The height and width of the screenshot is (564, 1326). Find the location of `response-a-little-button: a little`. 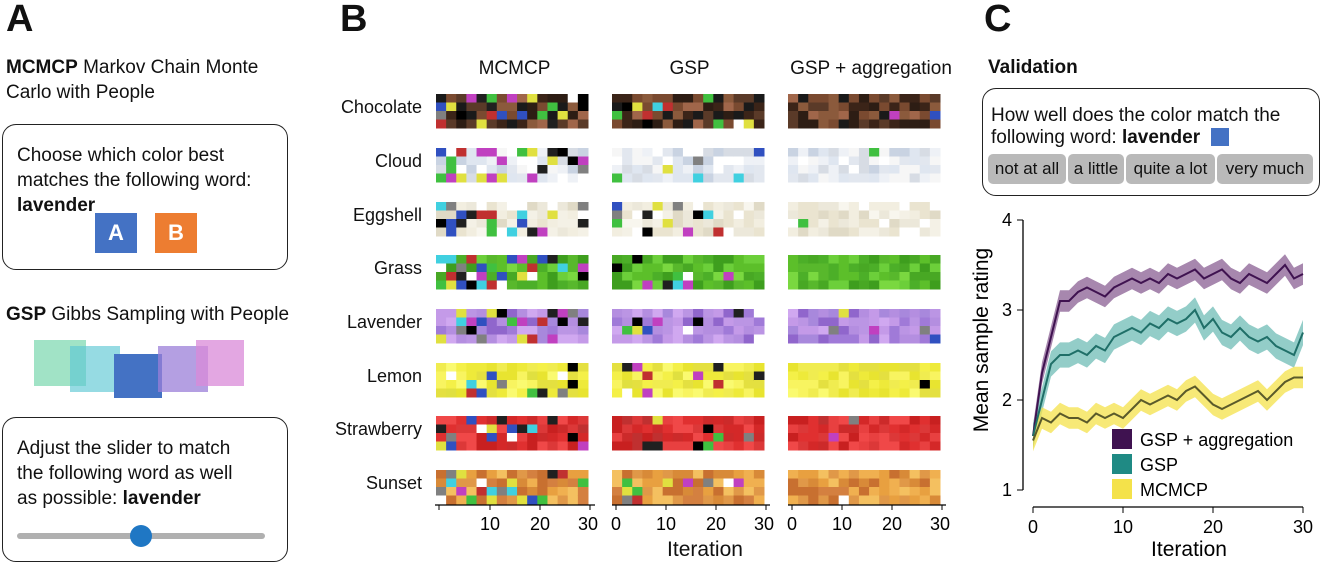

response-a-little-button: a little is located at coordinates (1096, 169).